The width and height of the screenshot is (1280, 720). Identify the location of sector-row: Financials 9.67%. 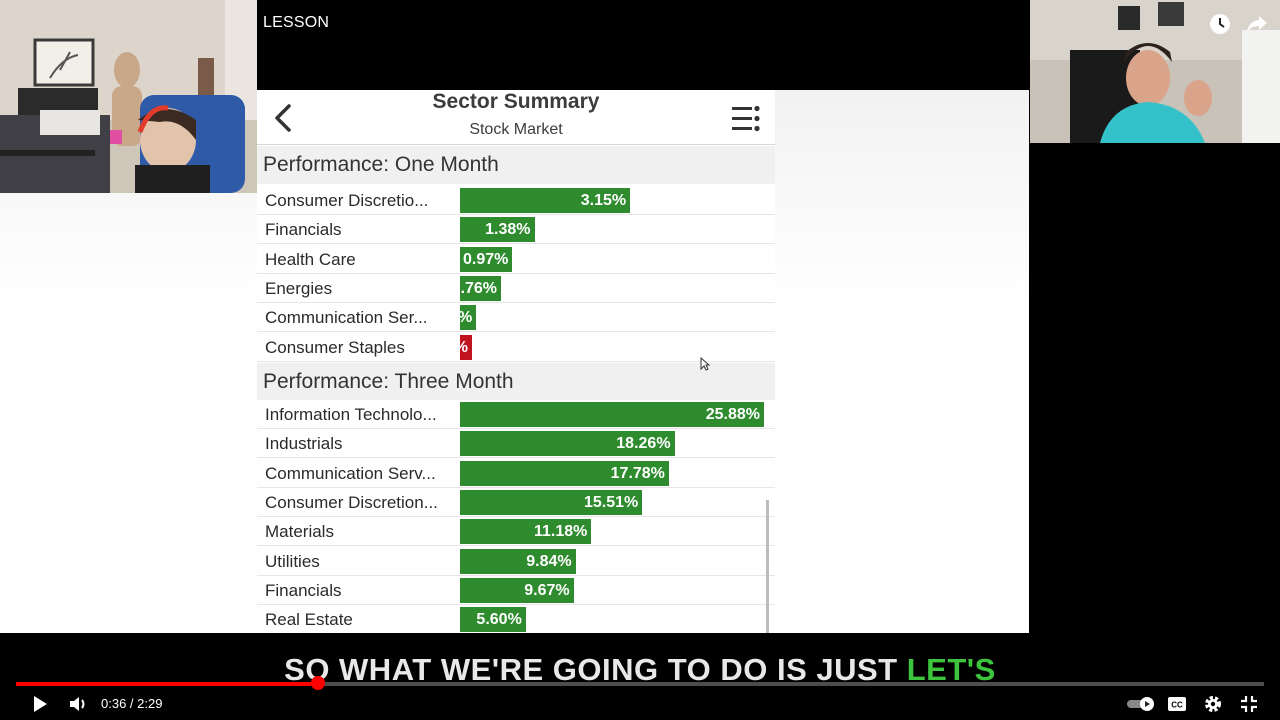
(516, 590).